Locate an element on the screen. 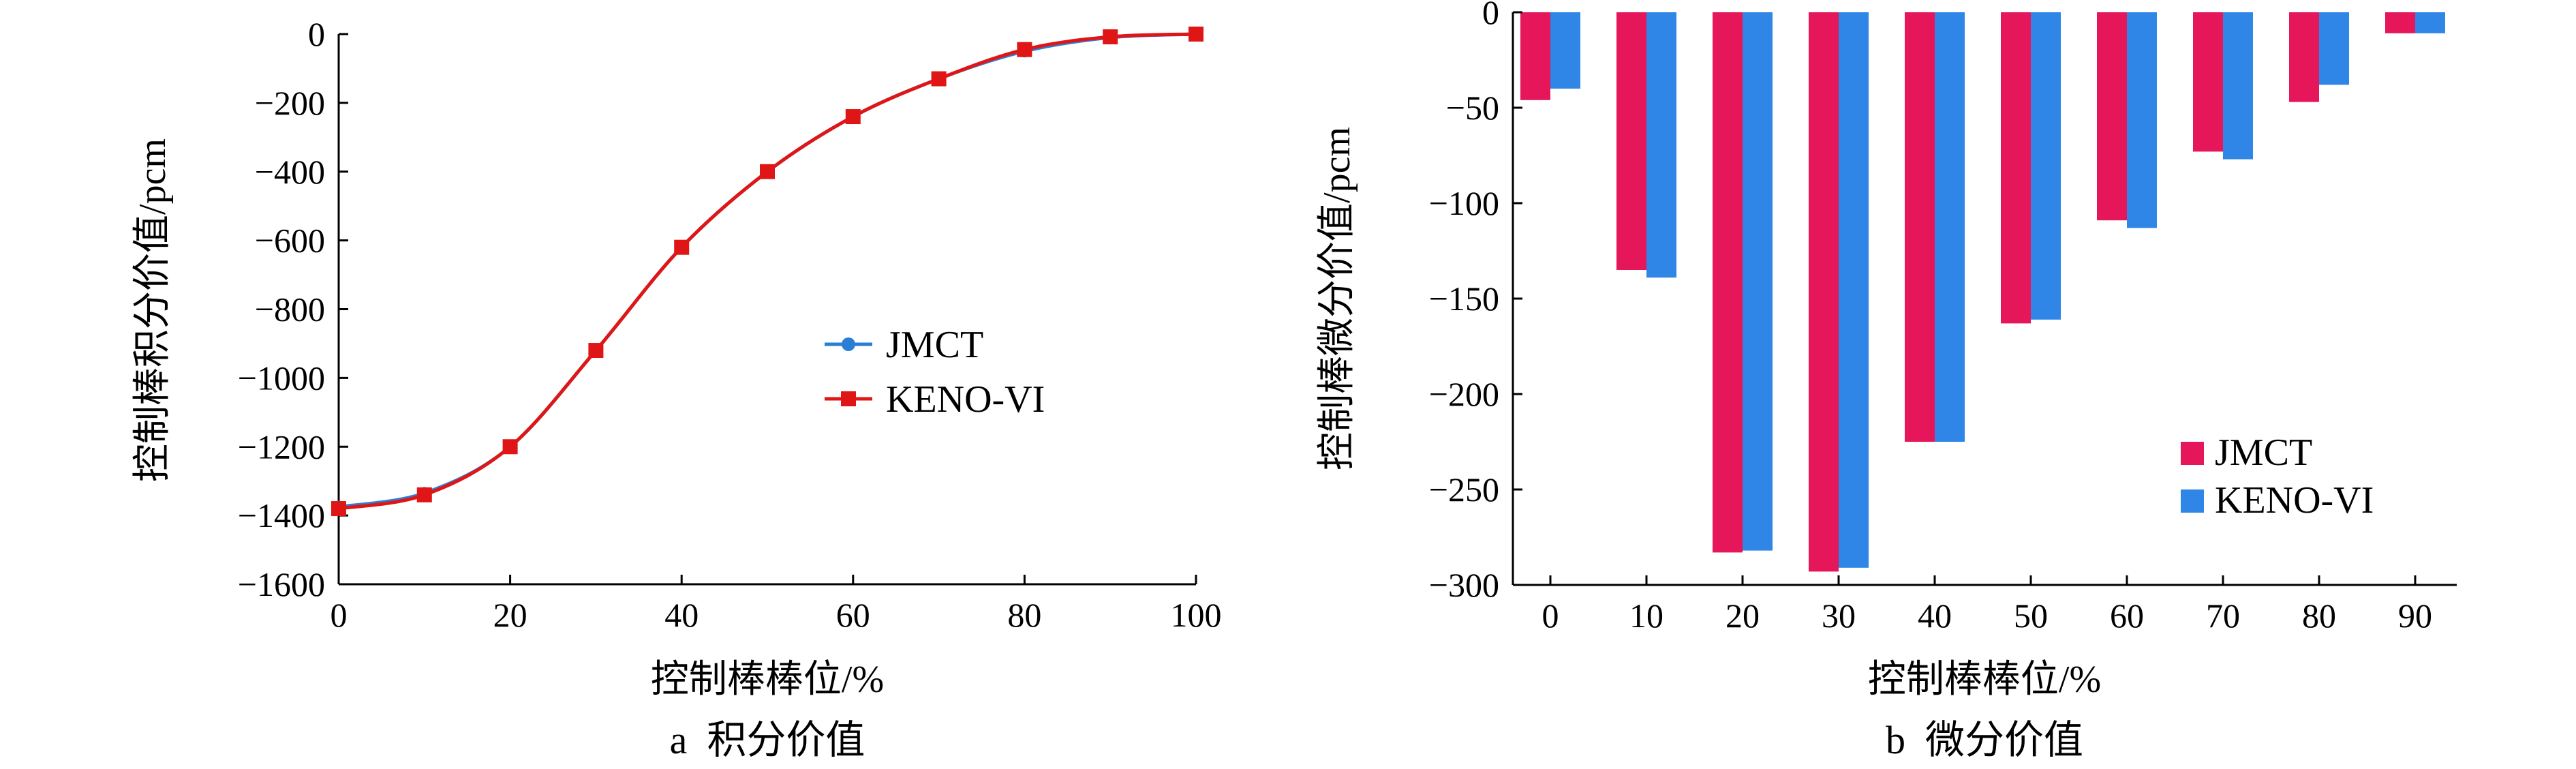  legend-marker-jmct is located at coordinates (848, 344).